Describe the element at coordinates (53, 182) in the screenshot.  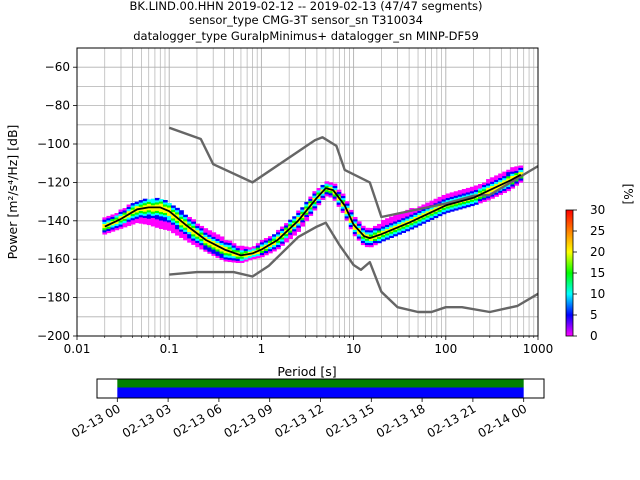
I see `y-tick-label: −120` at that location.